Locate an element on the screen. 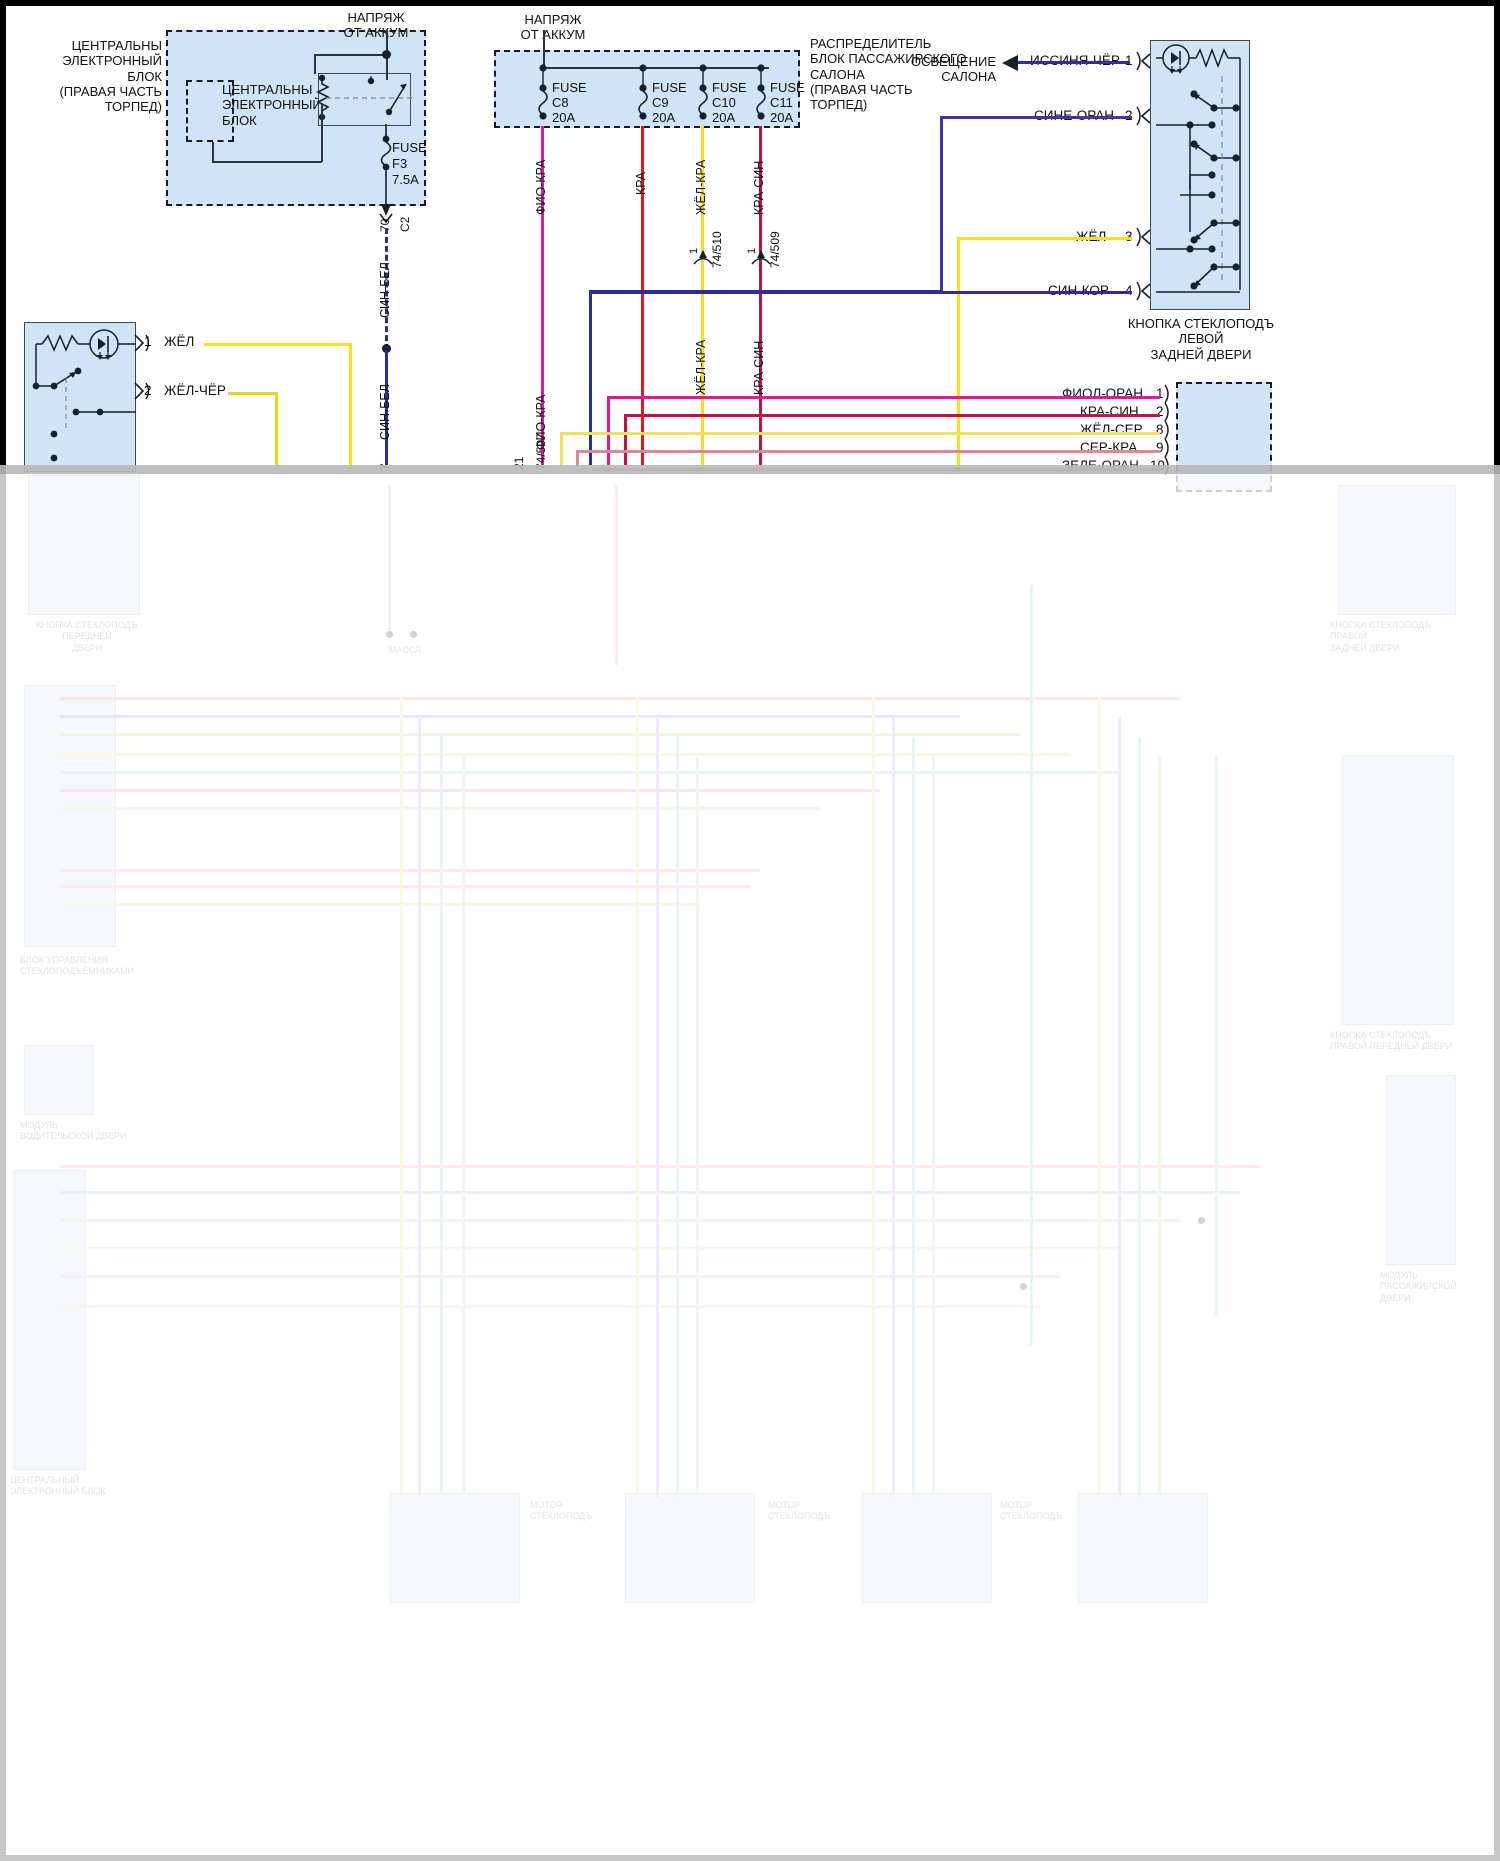 This screenshot has height=1861, width=1500. cem-inner-label: ЦЕНТРАЛЬНЫ ЭЛЕКТРОННЫЙ БЛОК is located at coordinates (272, 105).